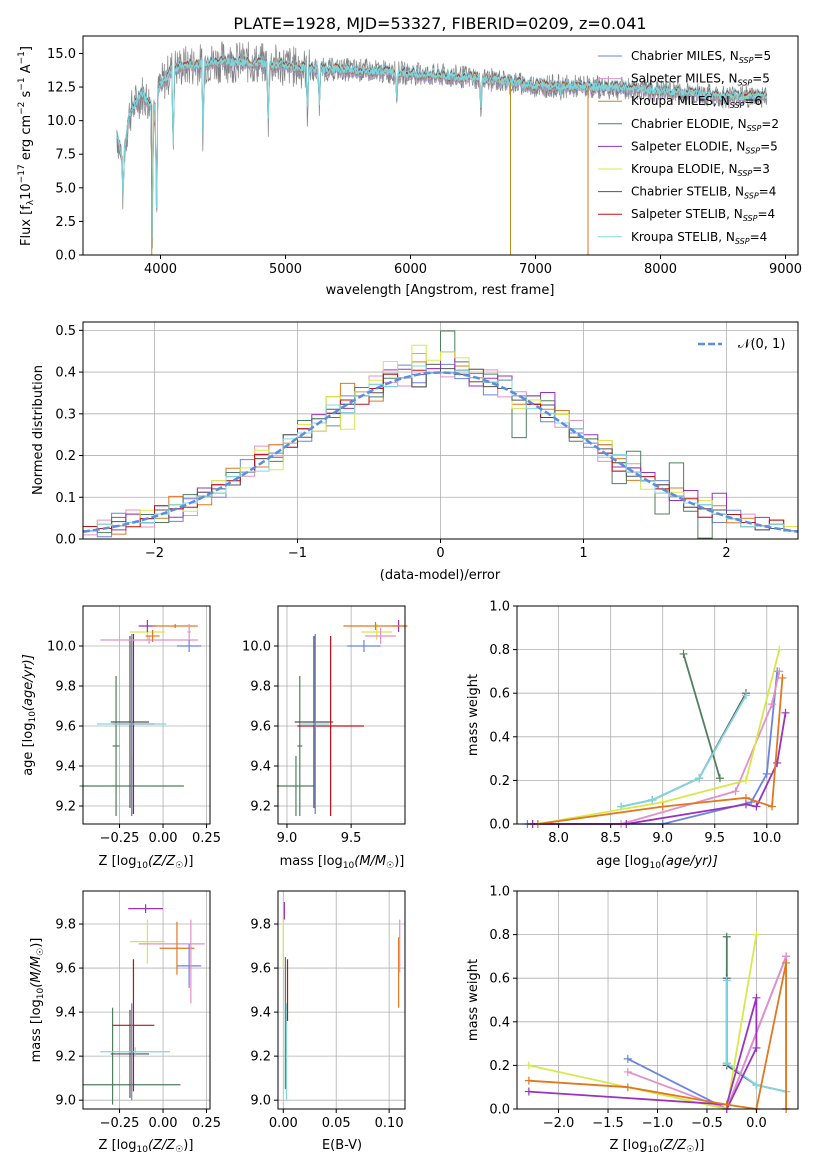 The height and width of the screenshot is (1170, 819). I want to click on y-tick-label: 15.0, so click(61, 54).